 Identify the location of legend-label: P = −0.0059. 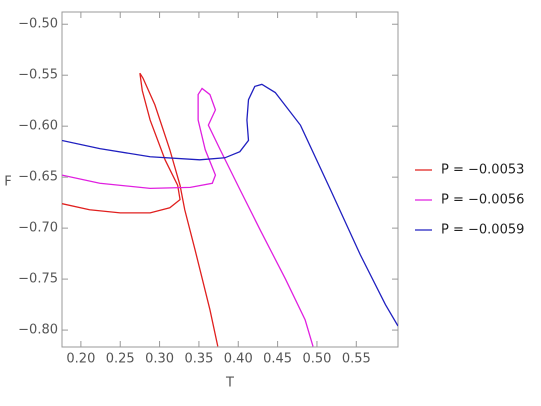
(482, 230).